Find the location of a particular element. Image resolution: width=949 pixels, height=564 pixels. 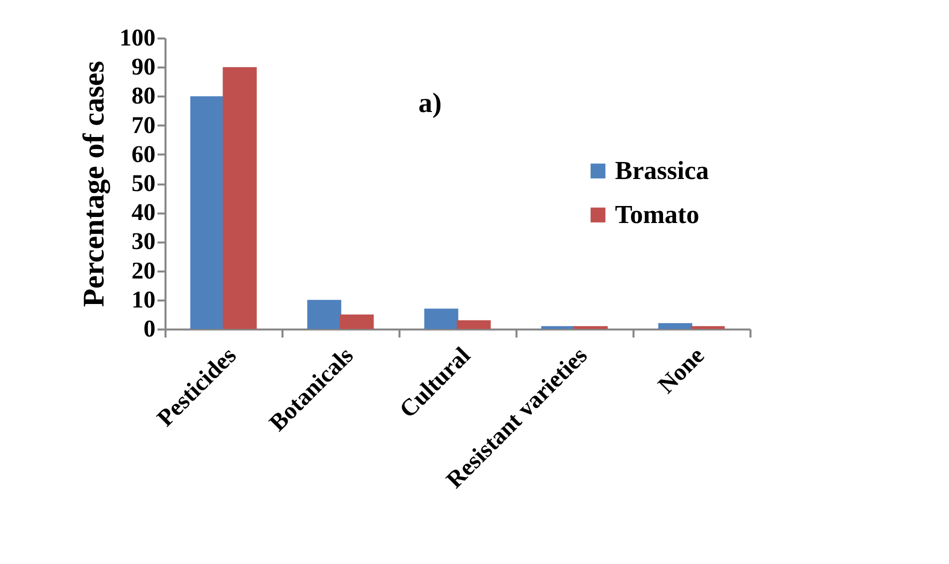

y-tick-label: 40 is located at coordinates (144, 213).